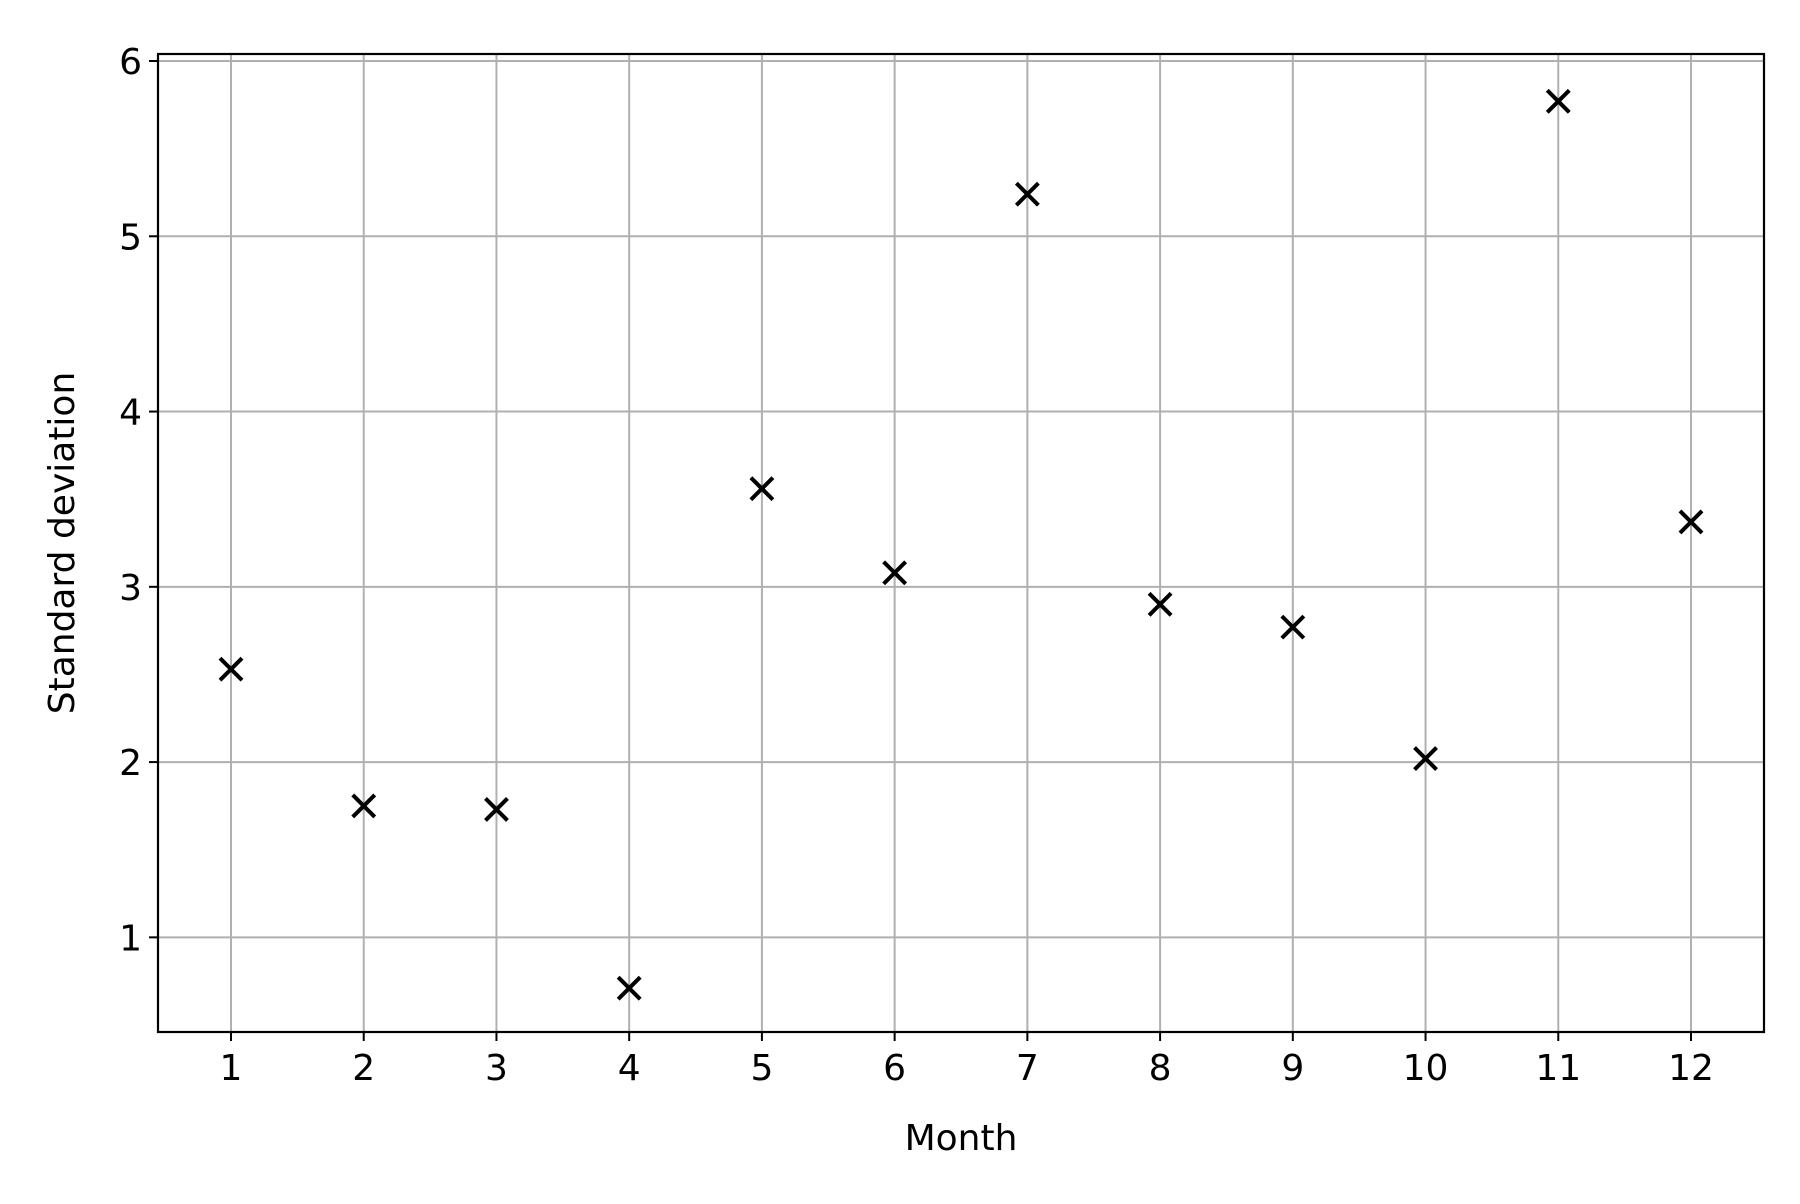  Describe the element at coordinates (130, 237) in the screenshot. I see `y-tick-label: 5` at that location.